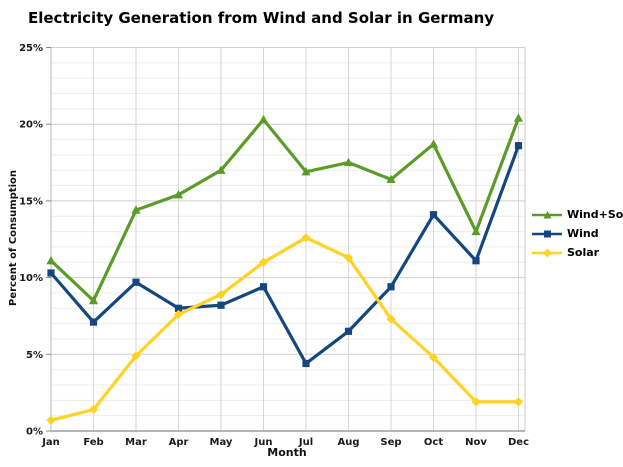  I want to click on x-tick-label: Sep, so click(390, 442).